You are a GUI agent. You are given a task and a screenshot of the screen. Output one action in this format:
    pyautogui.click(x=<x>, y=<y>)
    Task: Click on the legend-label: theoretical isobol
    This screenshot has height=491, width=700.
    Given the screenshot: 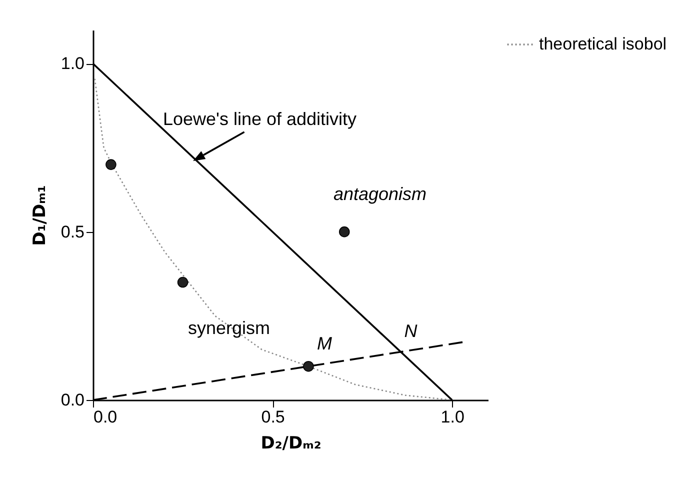 What is the action you would take?
    pyautogui.click(x=603, y=44)
    